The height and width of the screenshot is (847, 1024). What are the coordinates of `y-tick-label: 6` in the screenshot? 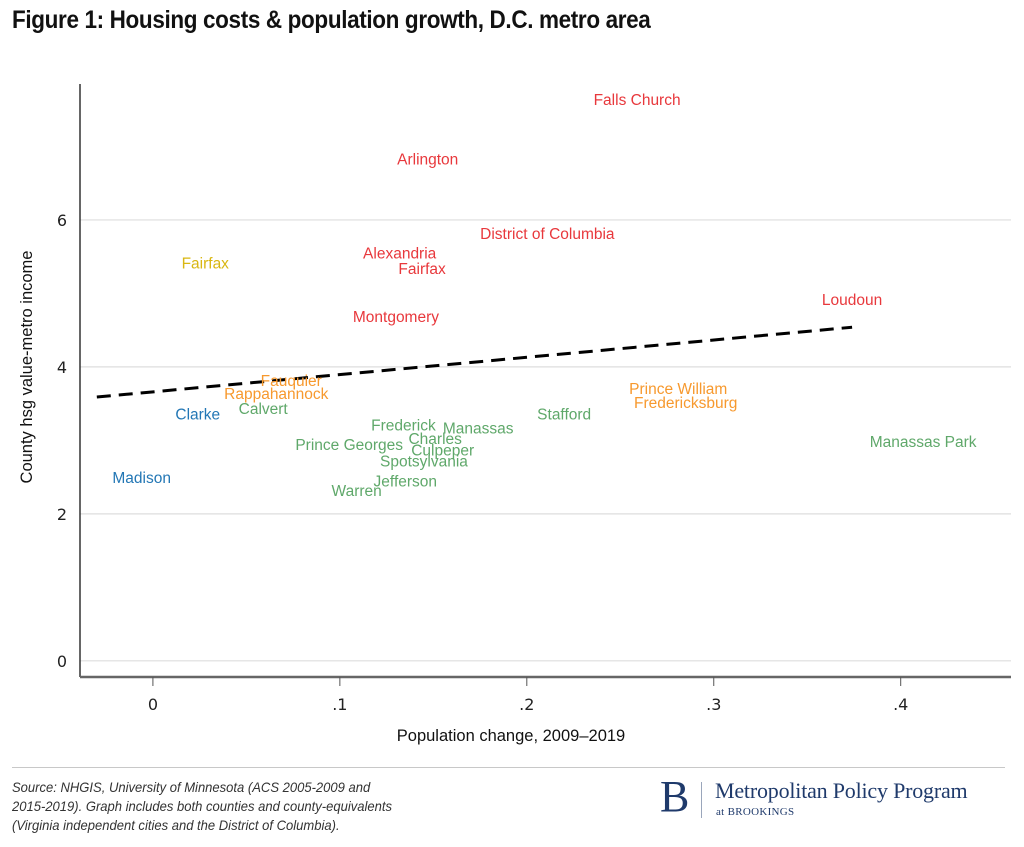 It's located at (62, 220).